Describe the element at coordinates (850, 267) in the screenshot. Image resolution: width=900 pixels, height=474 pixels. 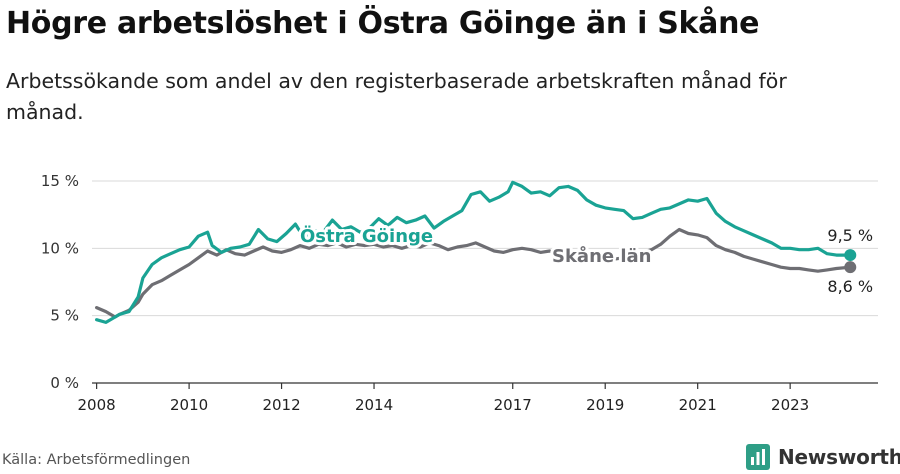
I see `end-point-skane` at that location.